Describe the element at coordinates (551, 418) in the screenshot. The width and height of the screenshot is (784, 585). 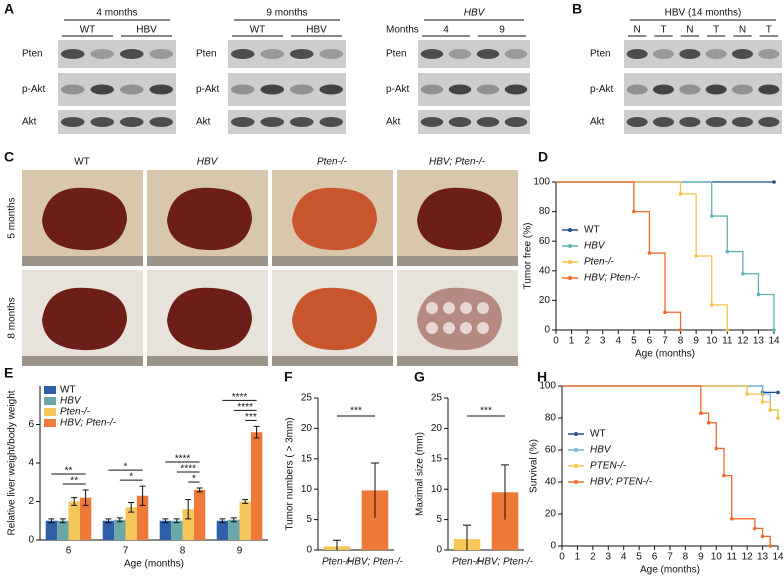
I see `y-tick-label: 80` at that location.